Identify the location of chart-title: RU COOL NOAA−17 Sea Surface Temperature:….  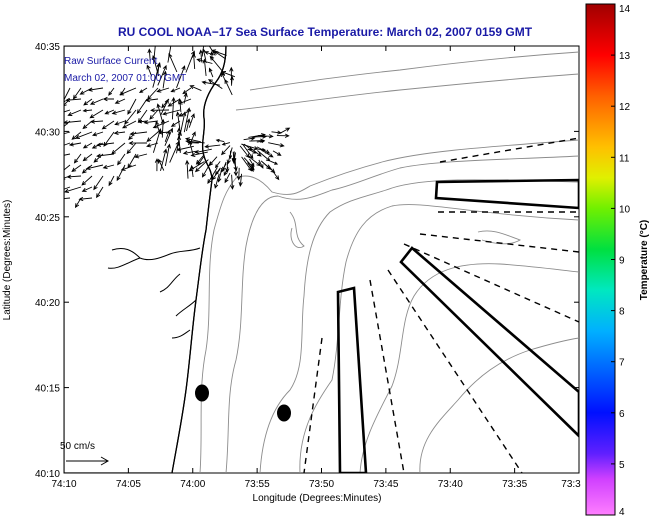
(325, 32).